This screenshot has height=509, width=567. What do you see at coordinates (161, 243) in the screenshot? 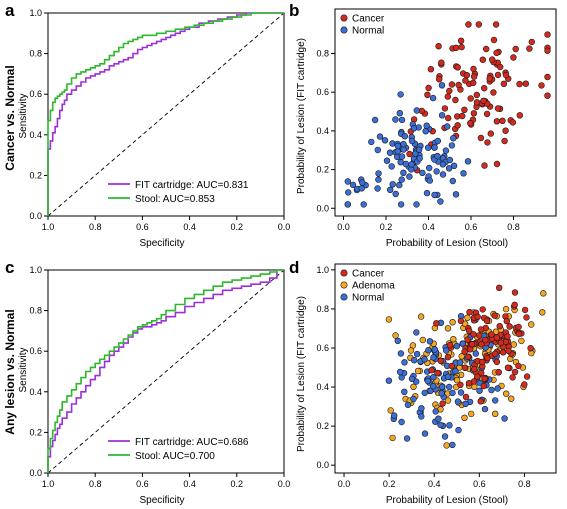
I see `x-label-a: Specificity` at bounding box center [161, 243].